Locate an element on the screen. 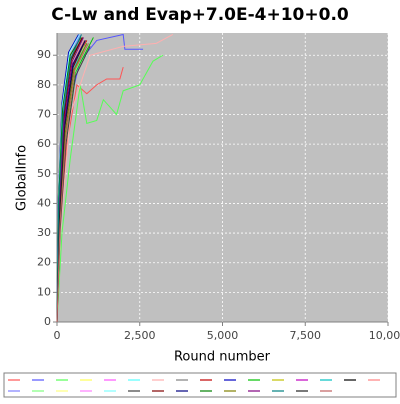 Image resolution: width=400 pixels, height=404 pixels. y-tick-label: 80 is located at coordinates (44, 84).